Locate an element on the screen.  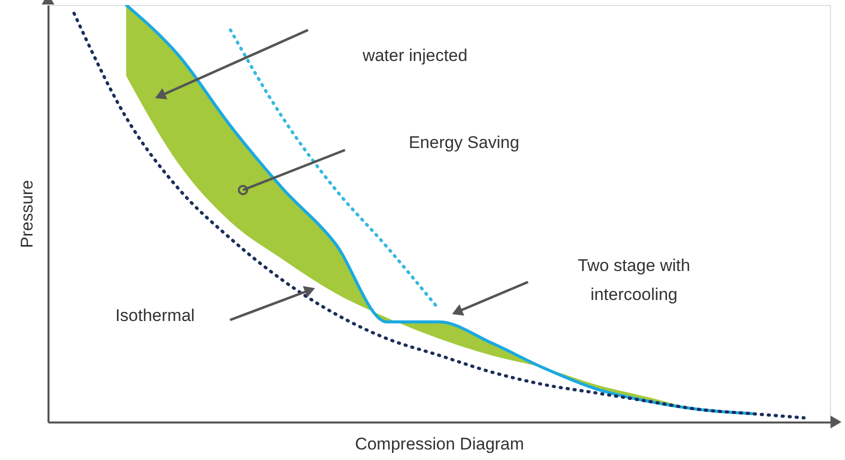
annotation: Isothermal is located at coordinates (155, 315).